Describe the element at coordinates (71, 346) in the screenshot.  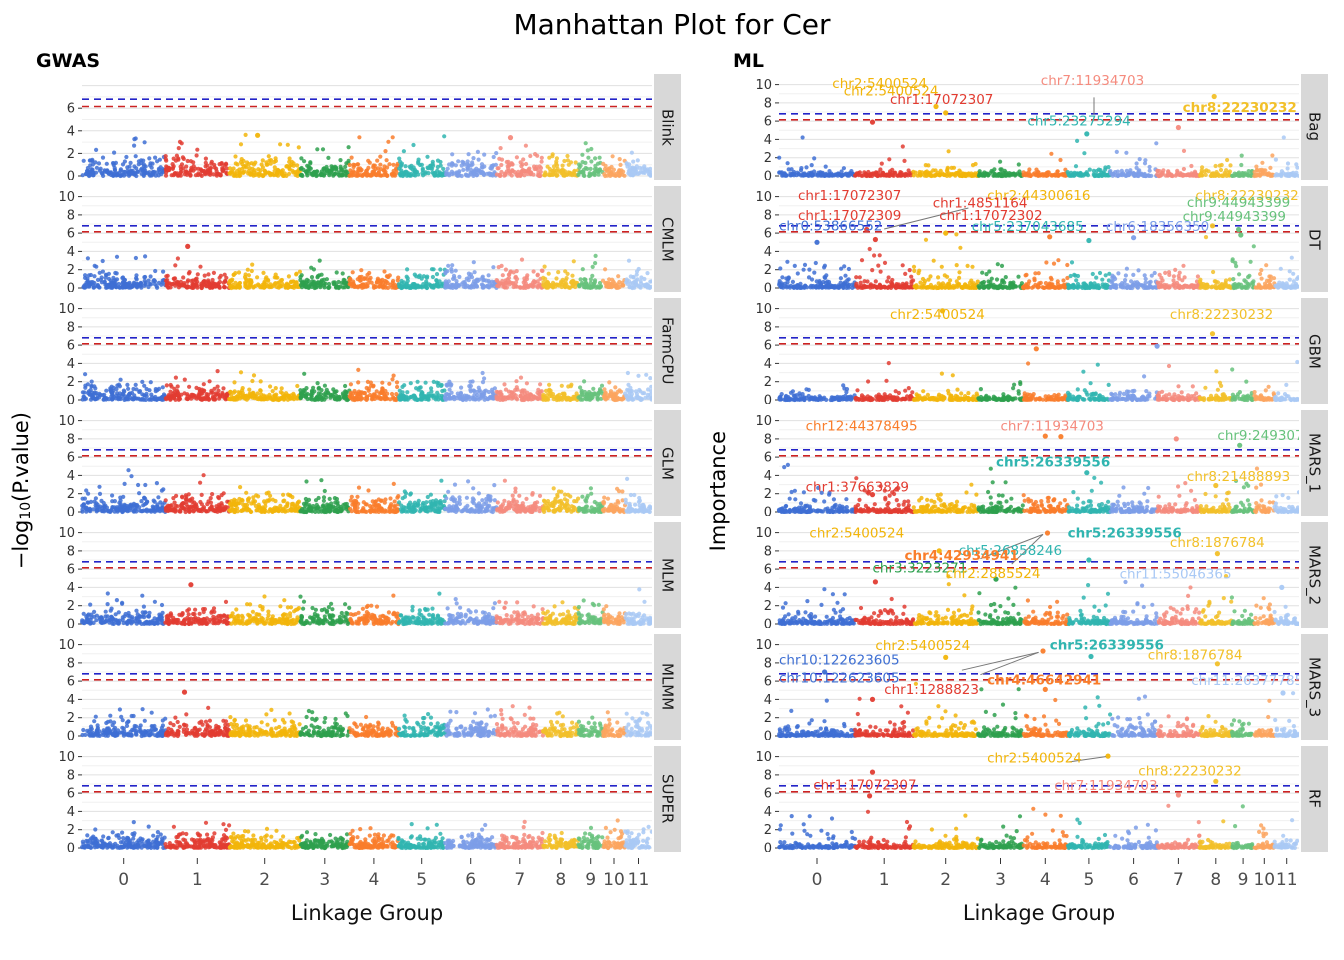
I see `svg-text: 6` at that location.